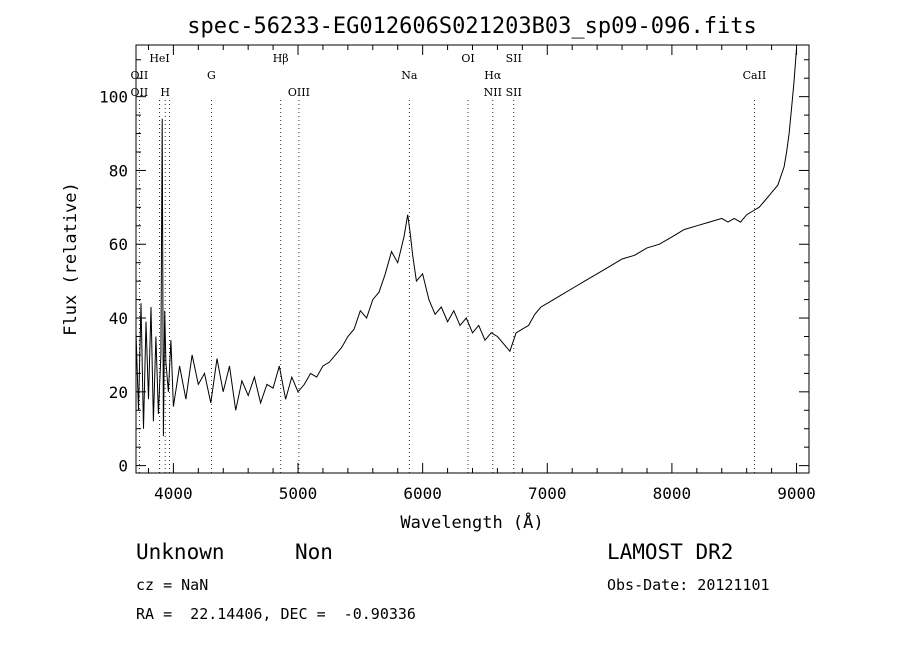  What do you see at coordinates (547, 493) in the screenshot?
I see `x-tick-label-7000: 7000` at bounding box center [547, 493].